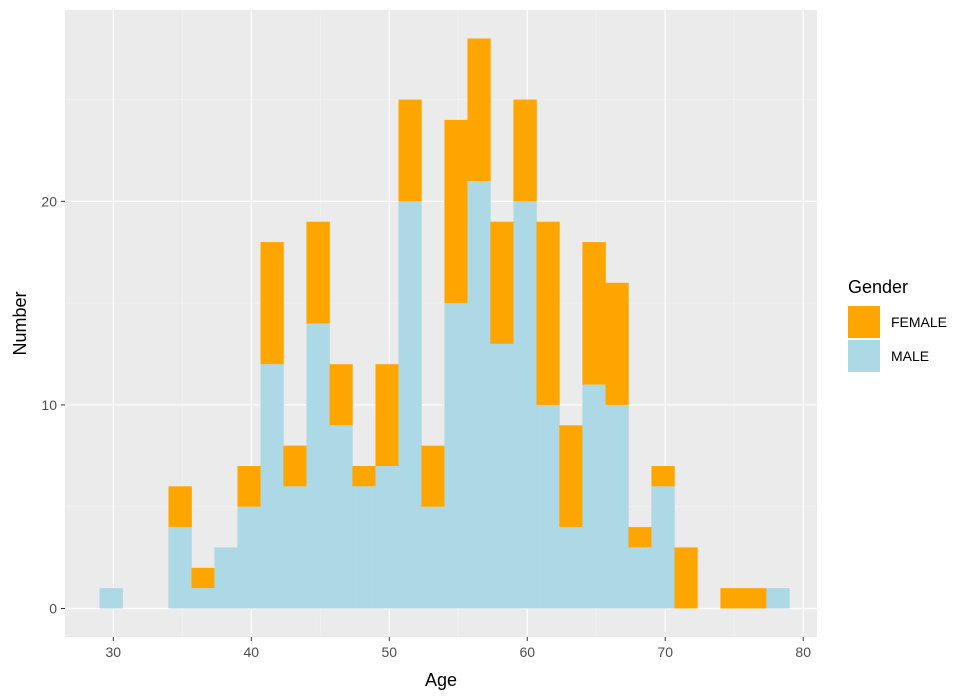 The height and width of the screenshot is (700, 980). Describe the element at coordinates (458, 648) in the screenshot. I see `x-axis-ticks: 30 40 50 60 70 80` at that location.